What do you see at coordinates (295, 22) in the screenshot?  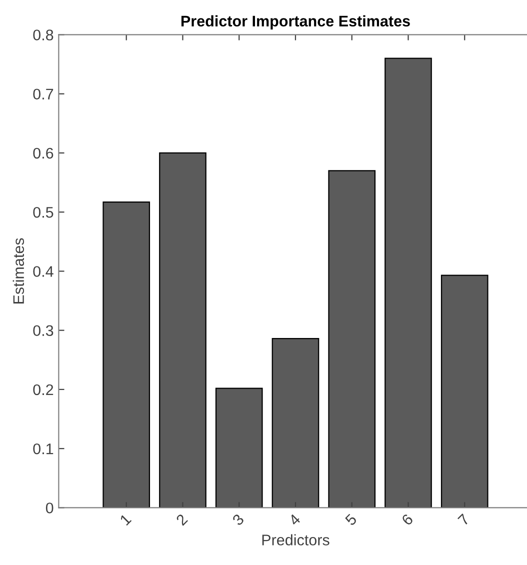 I see `chart-title: Predictor Importance Estimates` at bounding box center [295, 22].